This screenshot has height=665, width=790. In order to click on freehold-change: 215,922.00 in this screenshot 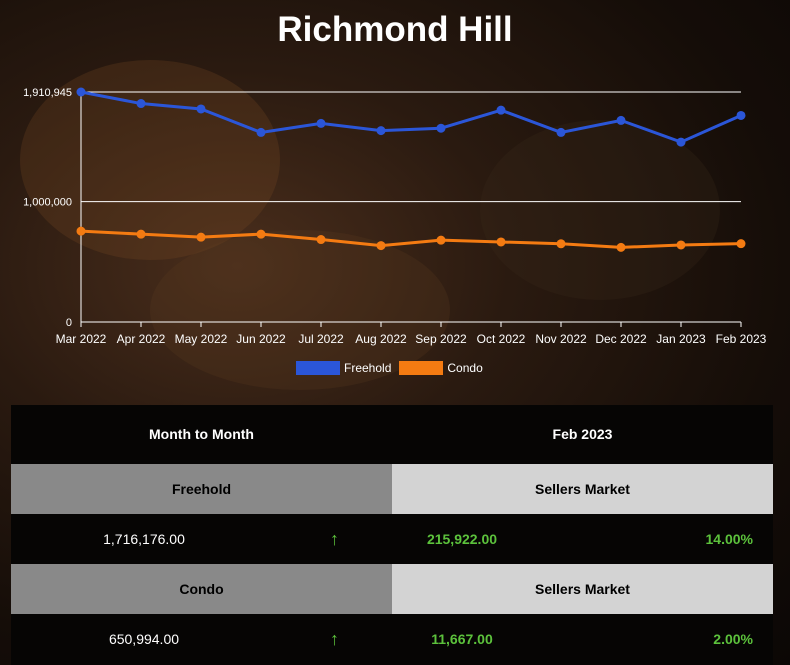, I will do `click(462, 539)`.